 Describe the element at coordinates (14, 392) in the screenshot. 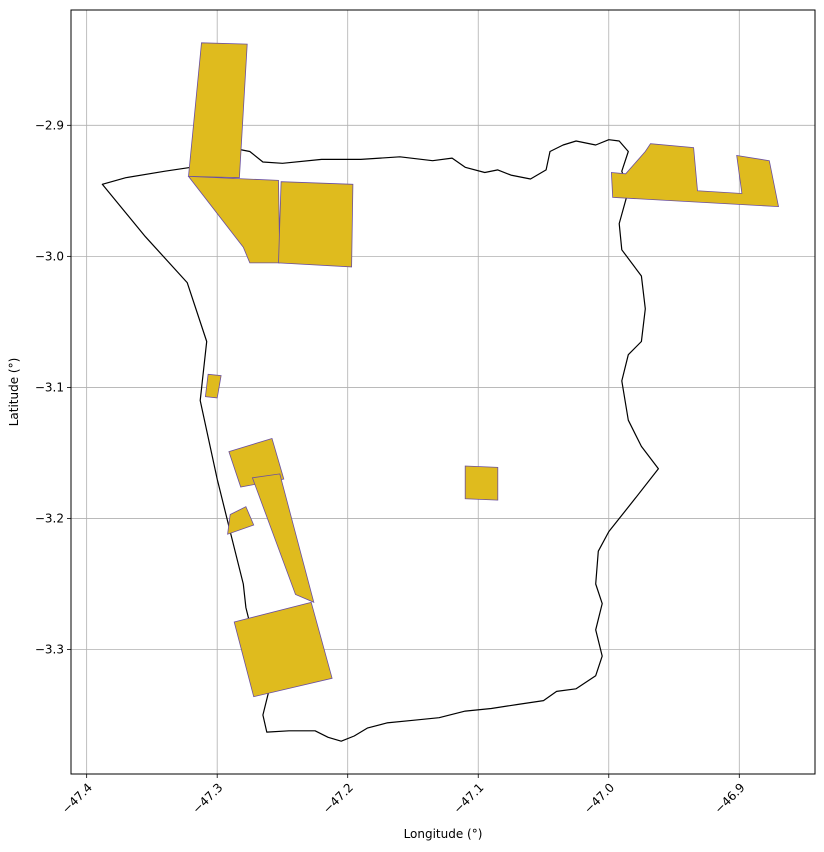

I see `y-axis-label: Latitude (°)` at that location.